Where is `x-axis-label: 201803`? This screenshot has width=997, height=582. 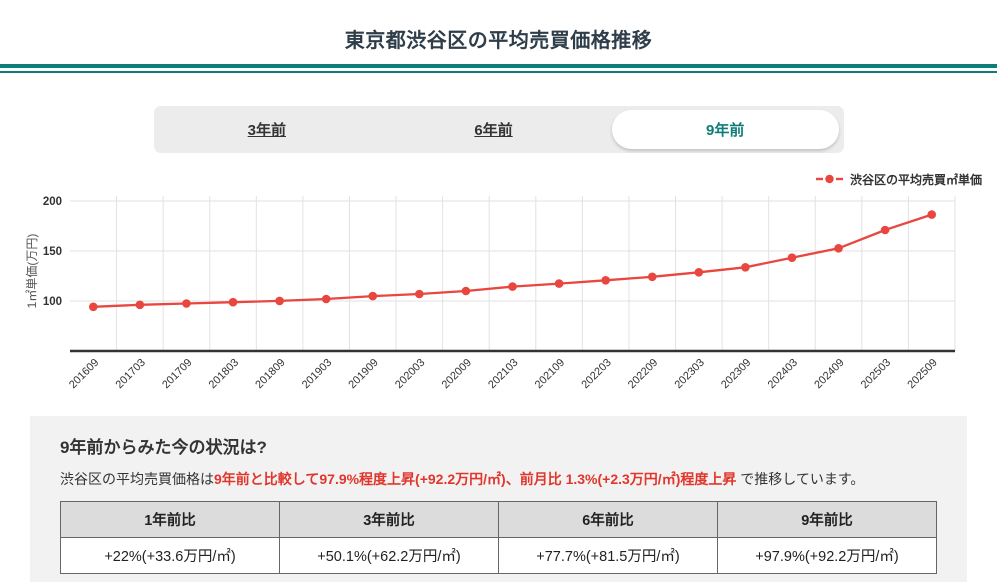 x-axis-label: 201803 is located at coordinates (224, 374).